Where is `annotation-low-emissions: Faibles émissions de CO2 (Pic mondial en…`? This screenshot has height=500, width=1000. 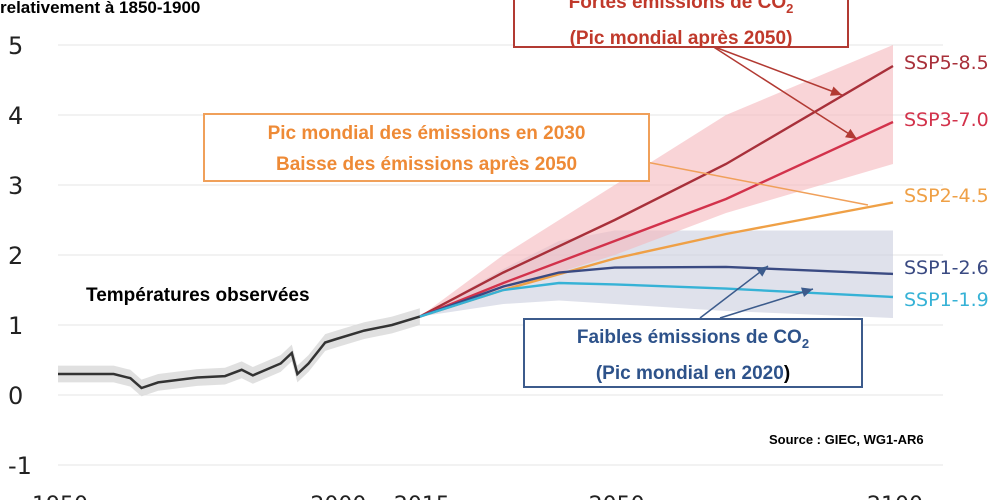
annotation-low-emissions: Faibles émissions de CO2 (Pic mondial en… is located at coordinates (693, 353).